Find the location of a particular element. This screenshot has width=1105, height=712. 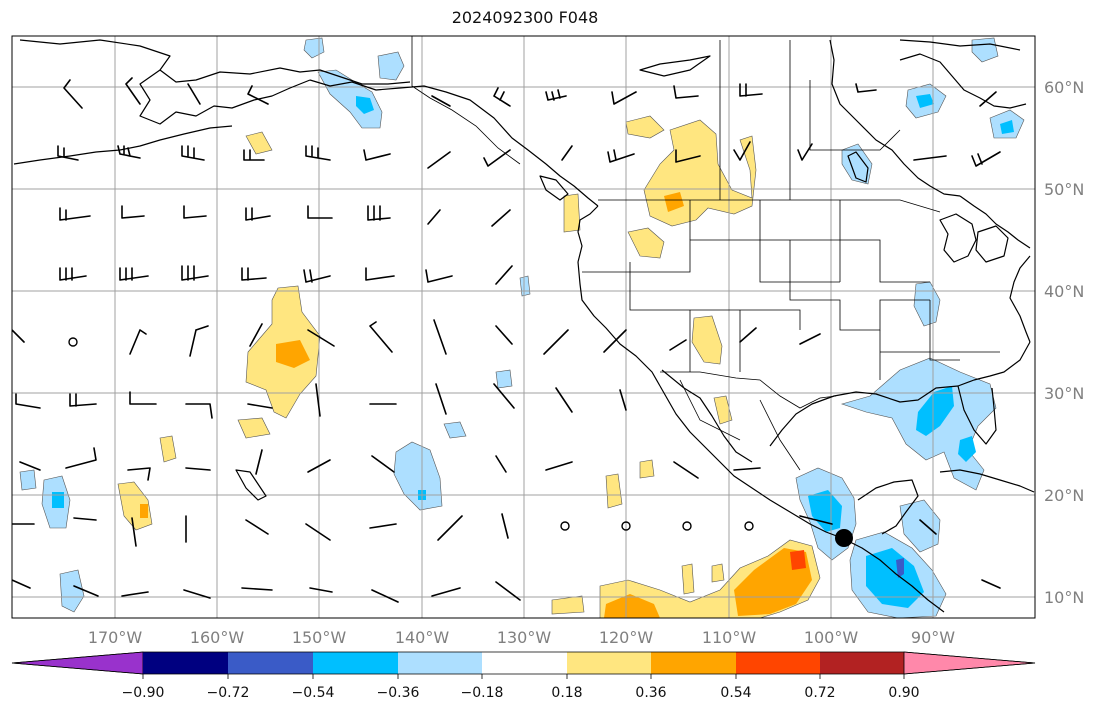

colorbar-tick-label: −0.54 is located at coordinates (313, 693).